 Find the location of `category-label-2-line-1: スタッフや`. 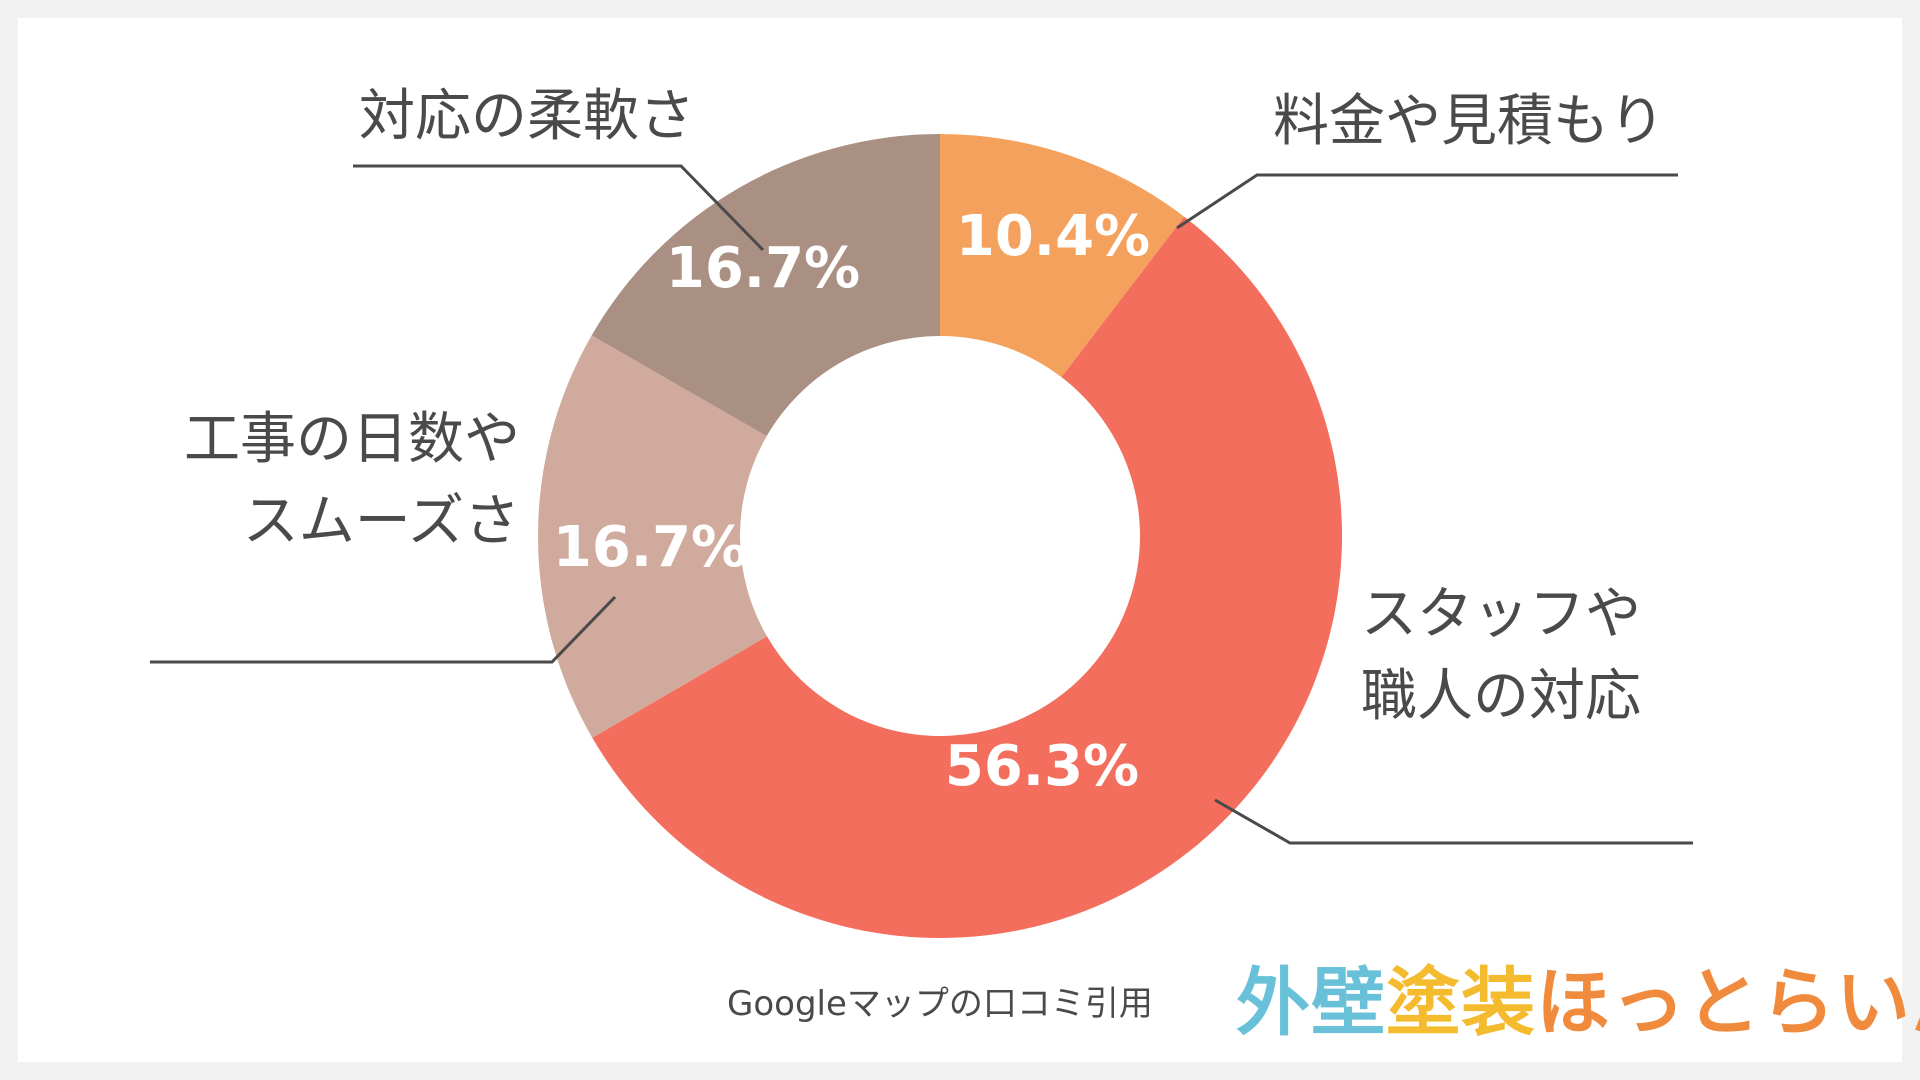

category-label-2-line-1: スタッフや is located at coordinates (1501, 614).